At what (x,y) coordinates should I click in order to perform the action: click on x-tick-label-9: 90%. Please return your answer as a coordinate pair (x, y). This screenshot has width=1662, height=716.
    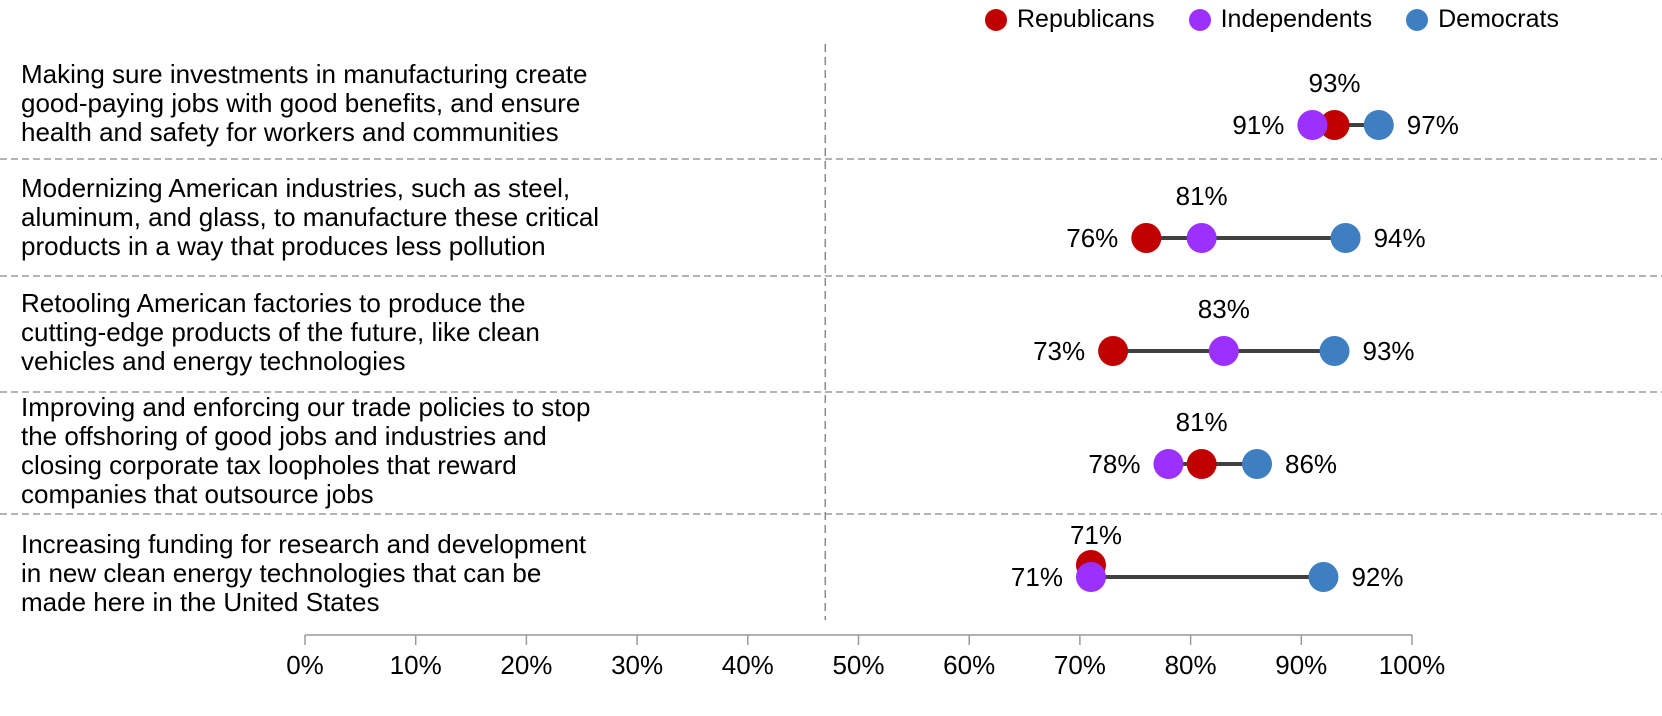
    Looking at the image, I should click on (1301, 665).